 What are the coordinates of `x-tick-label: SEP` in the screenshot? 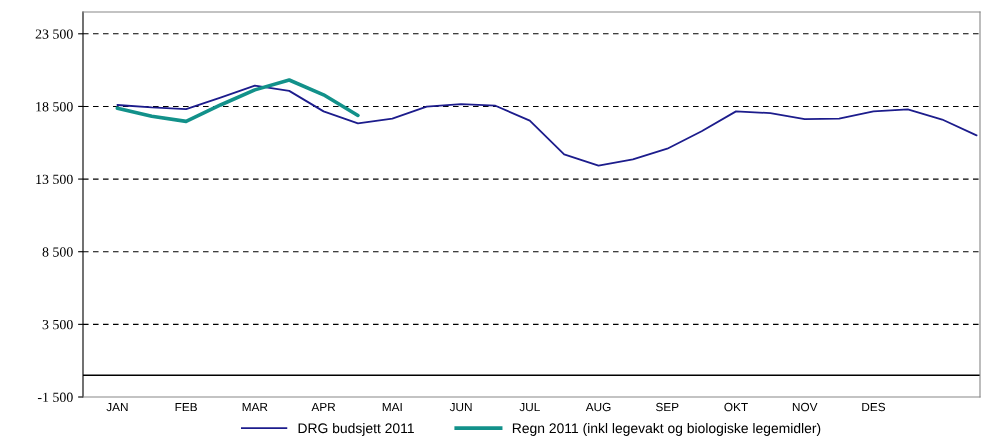 It's located at (667, 407).